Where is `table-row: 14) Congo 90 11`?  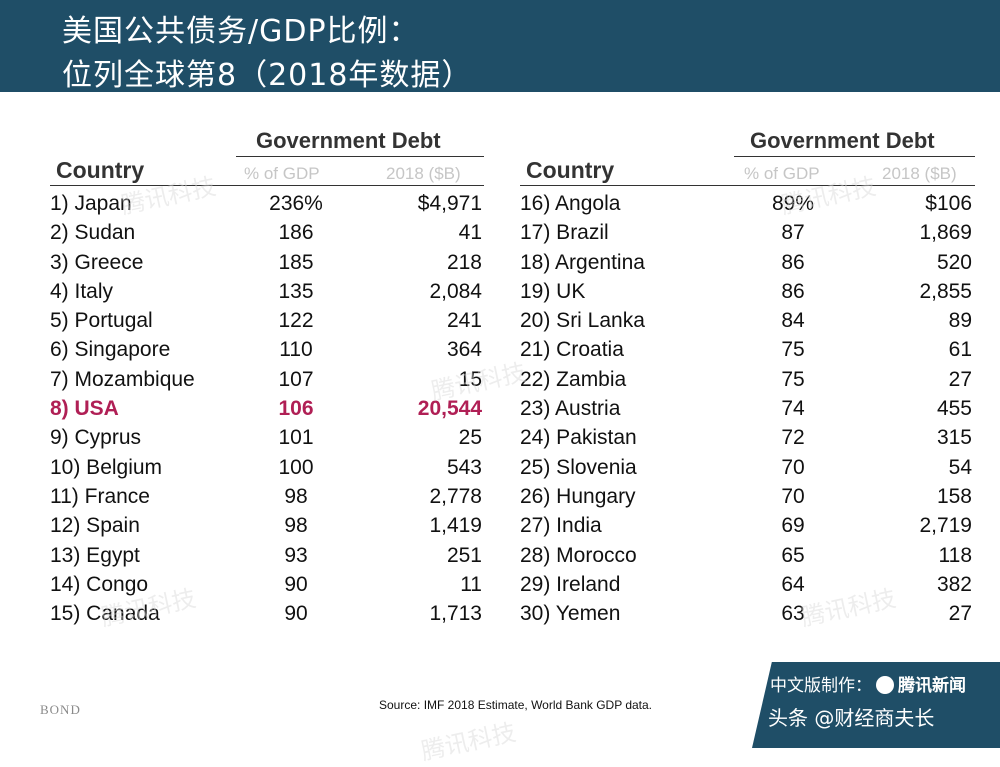 table-row: 14) Congo 90 11 is located at coordinates (270, 584).